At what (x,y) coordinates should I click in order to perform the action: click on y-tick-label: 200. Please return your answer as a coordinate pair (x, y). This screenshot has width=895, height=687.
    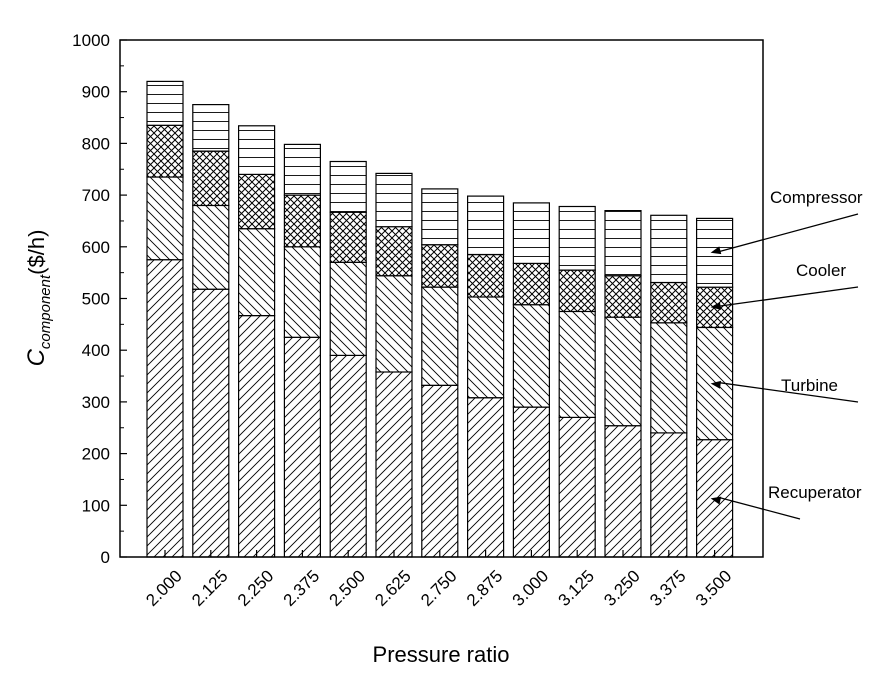
    Looking at the image, I should click on (96, 454).